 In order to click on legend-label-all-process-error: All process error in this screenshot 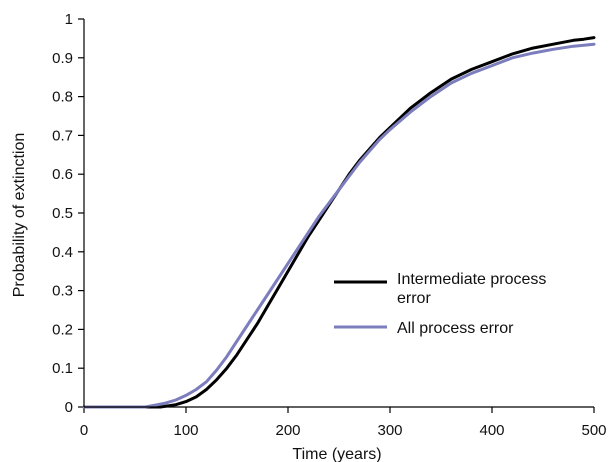, I will do `click(455, 328)`.